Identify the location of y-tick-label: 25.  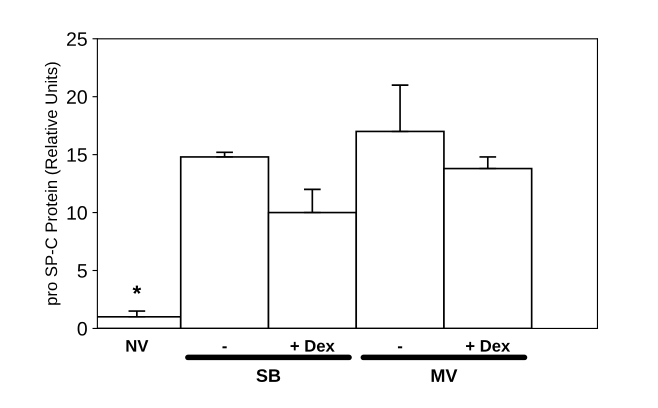
(77, 39).